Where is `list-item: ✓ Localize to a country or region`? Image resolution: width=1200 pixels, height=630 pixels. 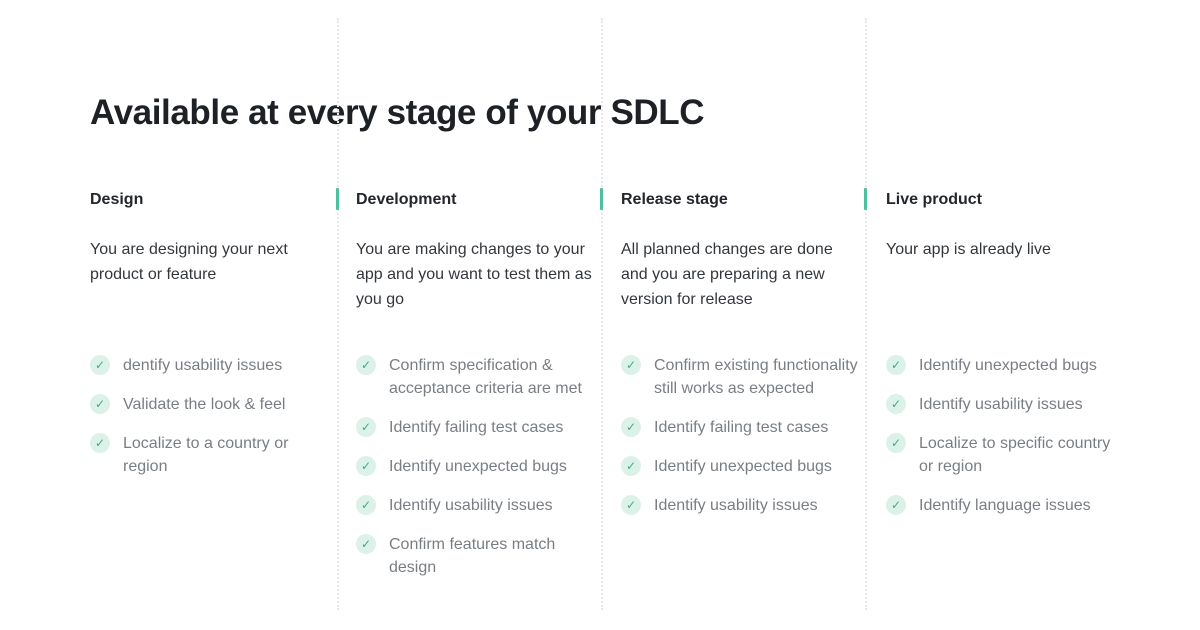
list-item: ✓ Localize to a country or region is located at coordinates (209, 455).